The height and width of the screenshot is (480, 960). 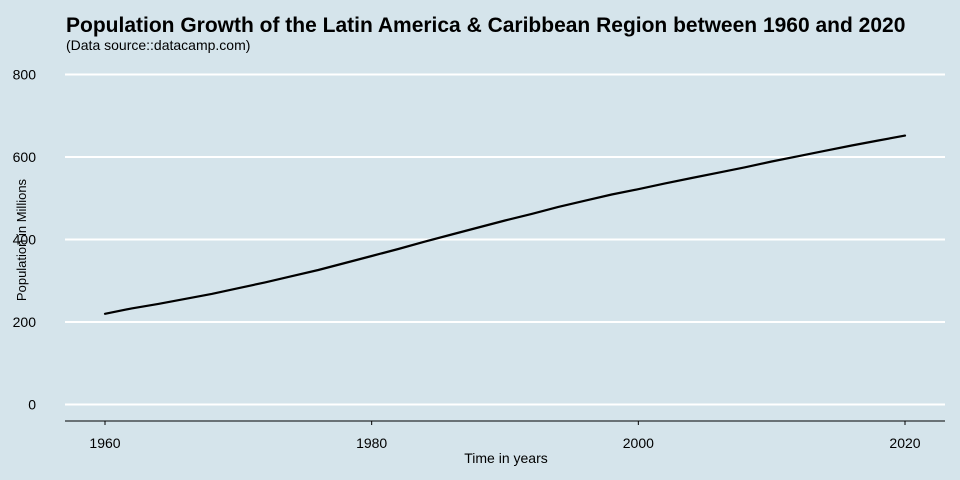 I want to click on y-axis-label: Population in Millions, so click(x=21, y=239).